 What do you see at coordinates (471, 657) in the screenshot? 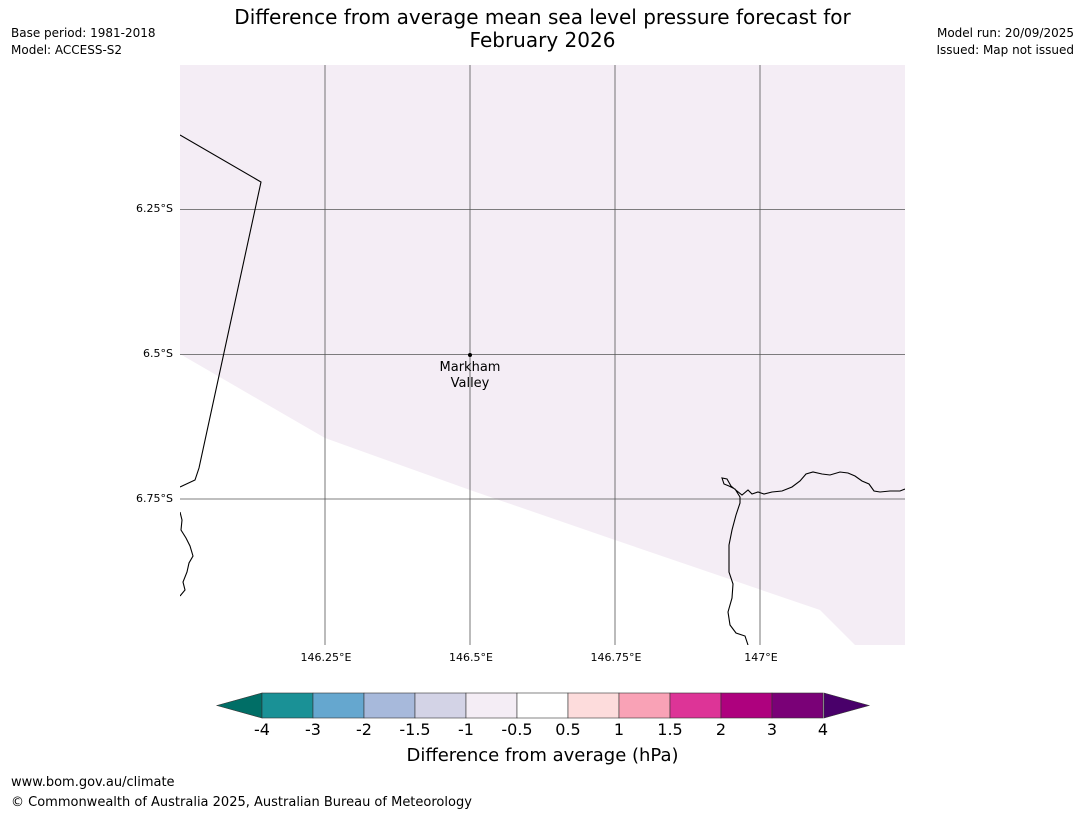
I see `lon-label-146-5: 146.5°E` at bounding box center [471, 657].